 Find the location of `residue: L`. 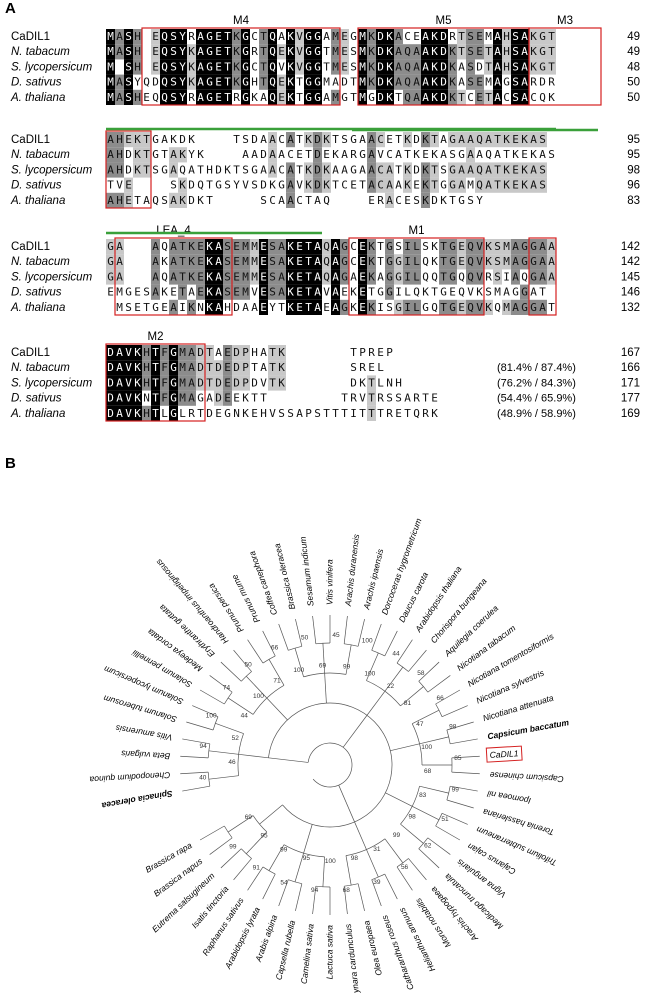

residue: L is located at coordinates (416, 261).